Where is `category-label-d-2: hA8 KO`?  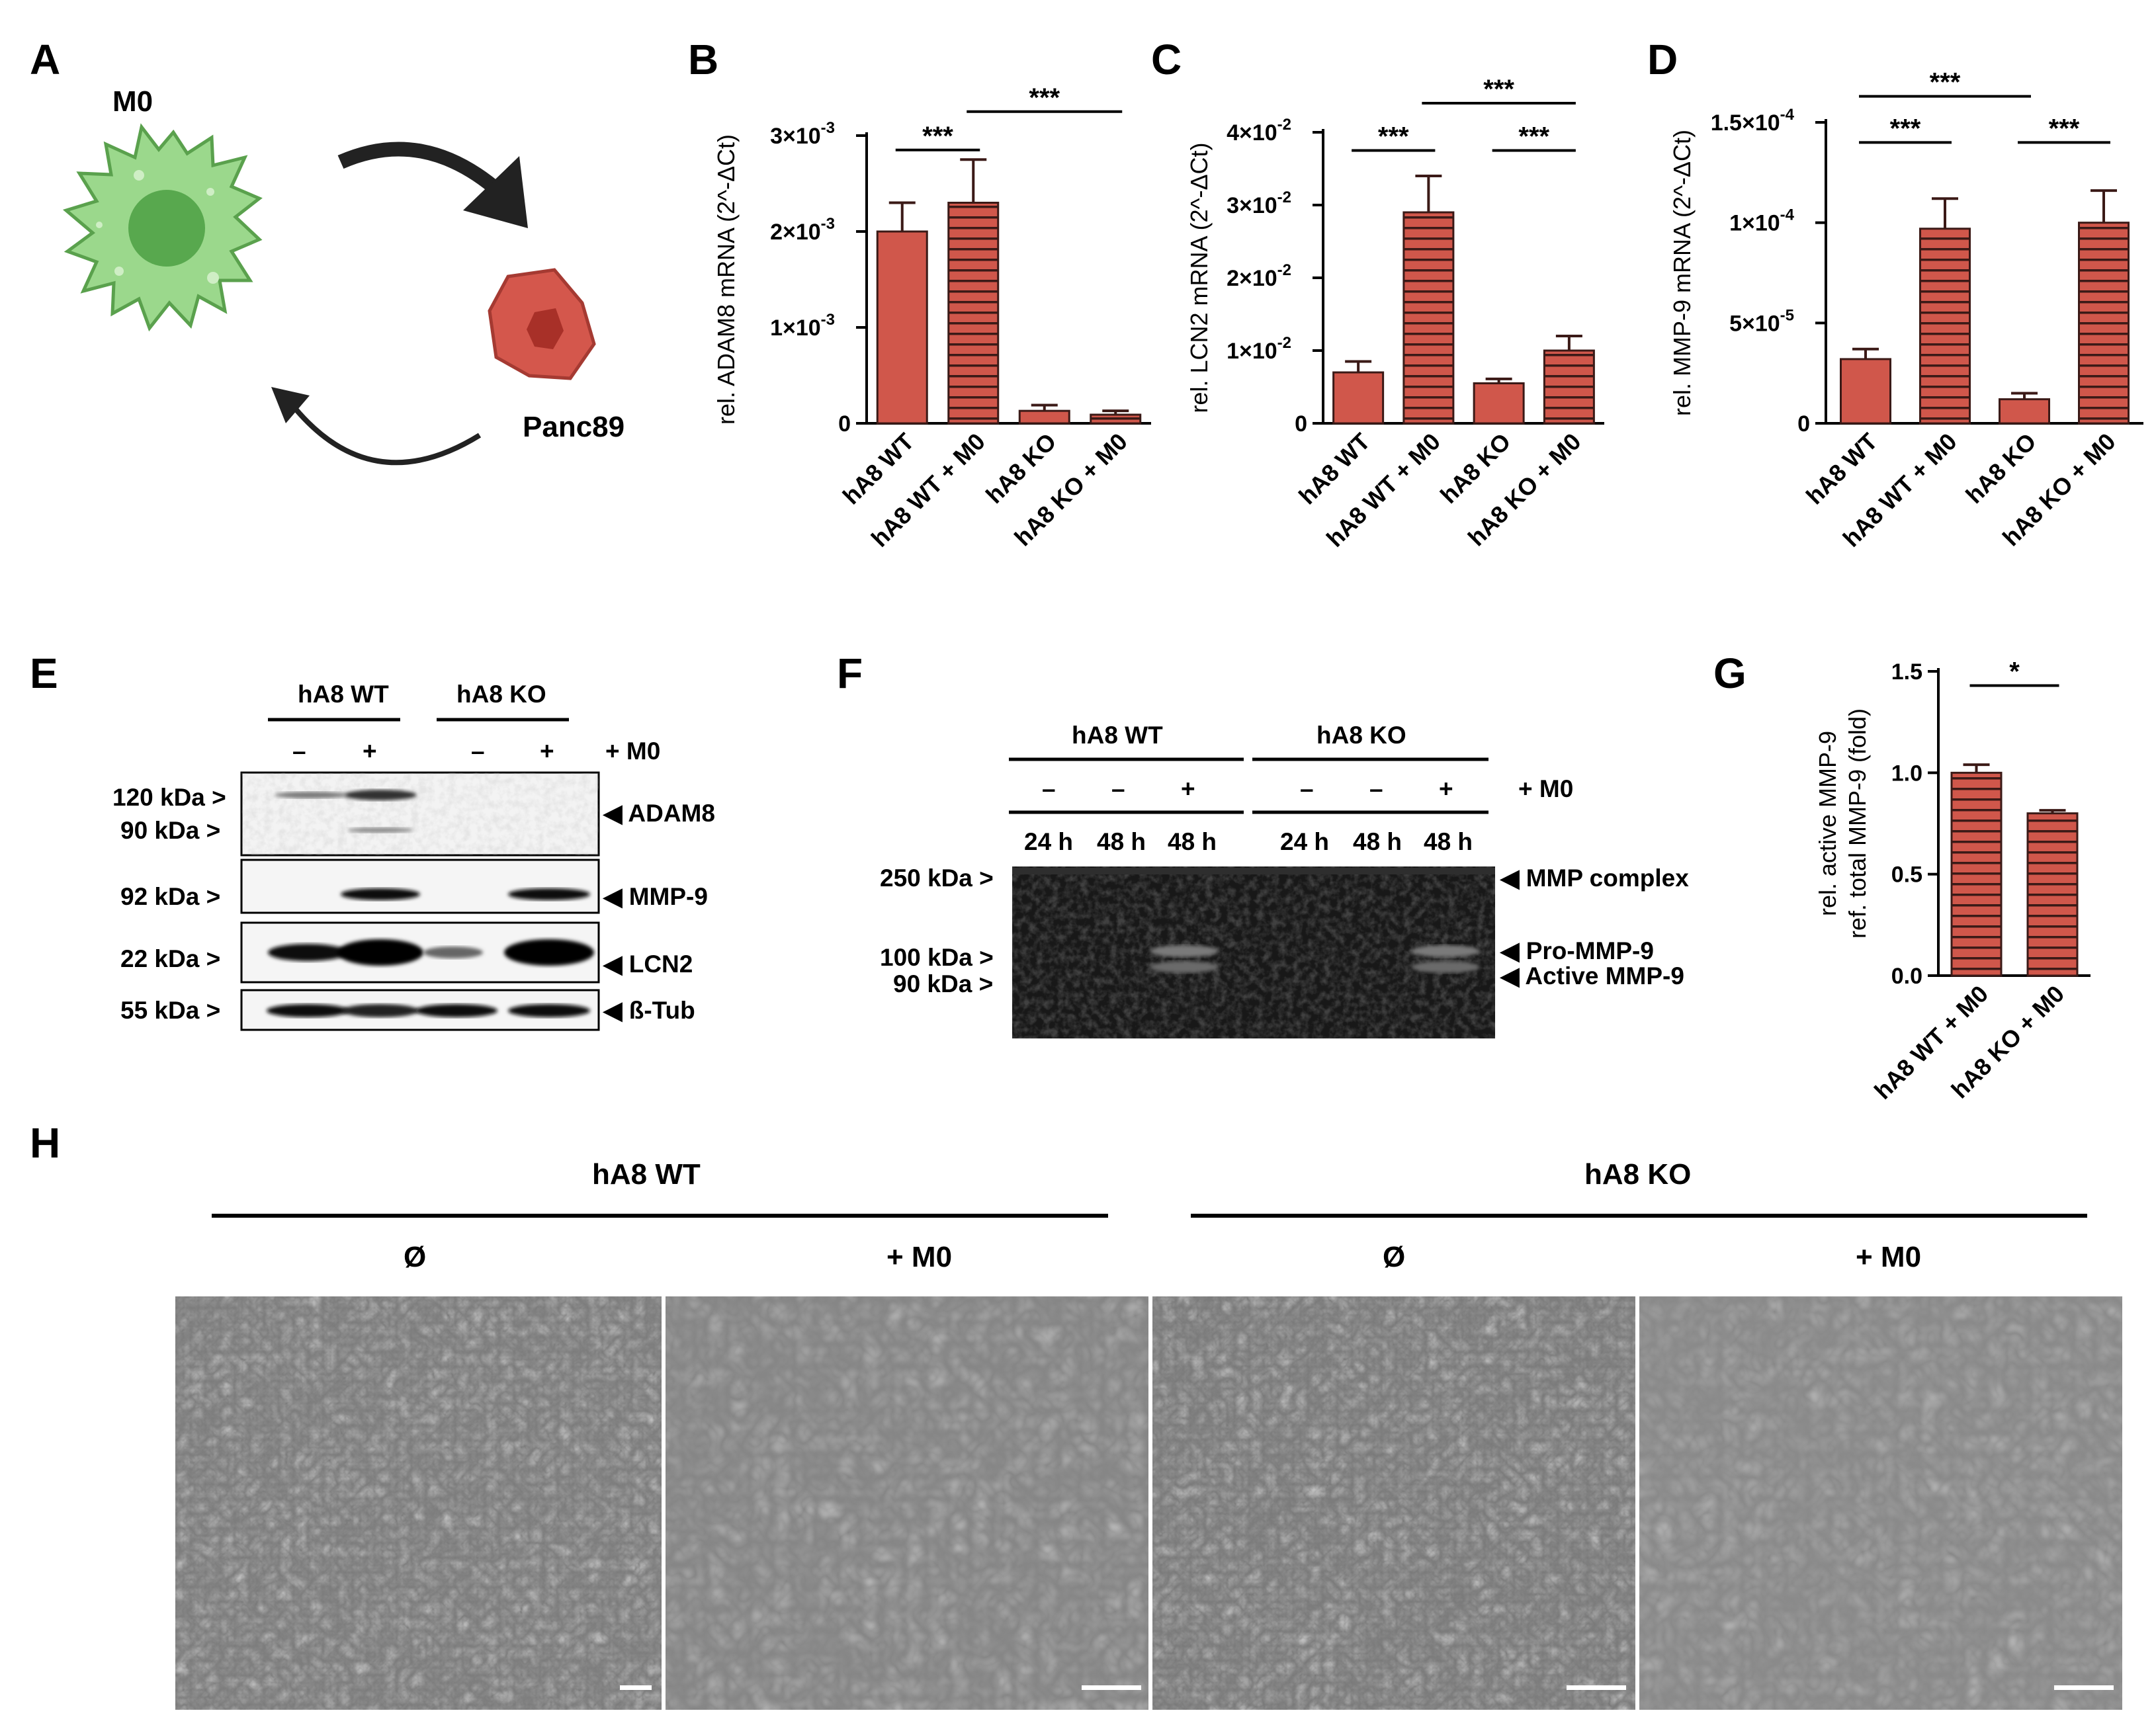
category-label-d-2: hA8 KO is located at coordinates (2000, 469).